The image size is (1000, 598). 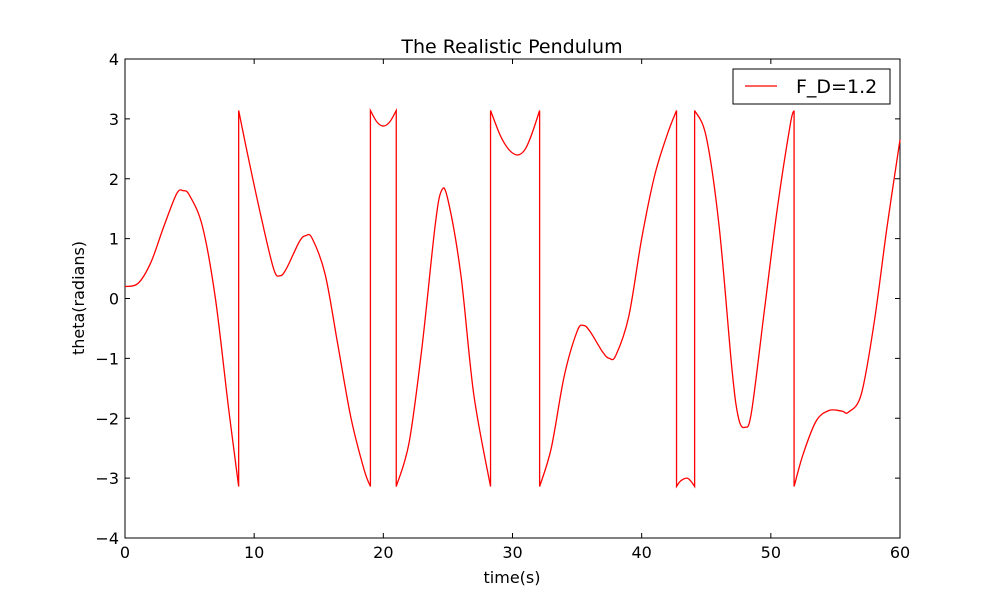 What do you see at coordinates (836, 87) in the screenshot?
I see `legend-label: F_D=1.2` at bounding box center [836, 87].